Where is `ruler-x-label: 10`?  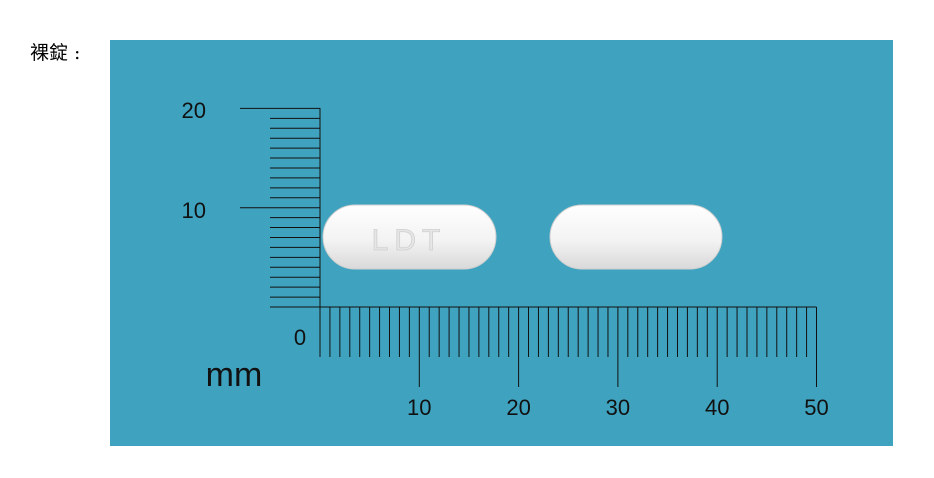
ruler-x-label: 10 is located at coordinates (419, 407).